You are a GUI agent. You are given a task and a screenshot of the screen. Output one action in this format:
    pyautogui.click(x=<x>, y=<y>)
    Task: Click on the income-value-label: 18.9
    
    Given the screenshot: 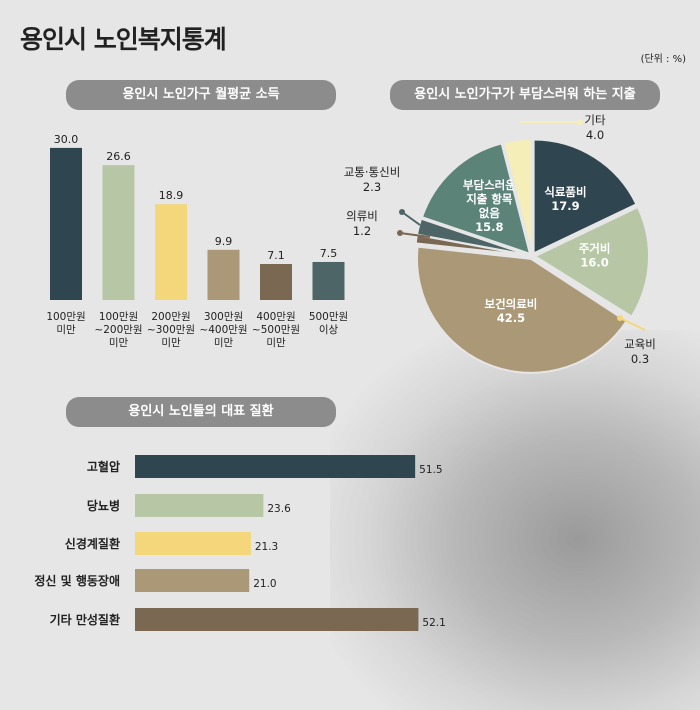 What is the action you would take?
    pyautogui.click(x=171, y=195)
    